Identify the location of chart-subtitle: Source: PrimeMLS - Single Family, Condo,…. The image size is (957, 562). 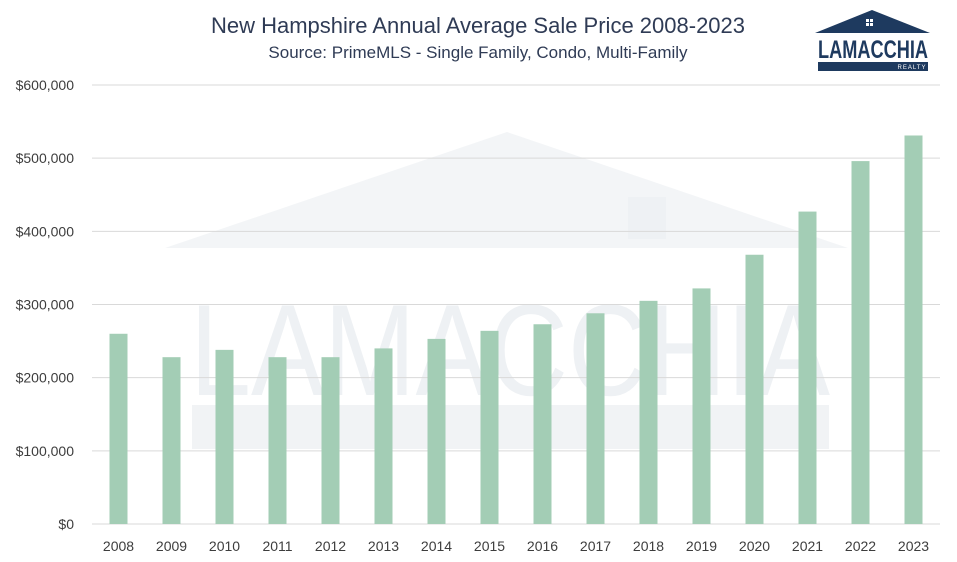
(478, 52).